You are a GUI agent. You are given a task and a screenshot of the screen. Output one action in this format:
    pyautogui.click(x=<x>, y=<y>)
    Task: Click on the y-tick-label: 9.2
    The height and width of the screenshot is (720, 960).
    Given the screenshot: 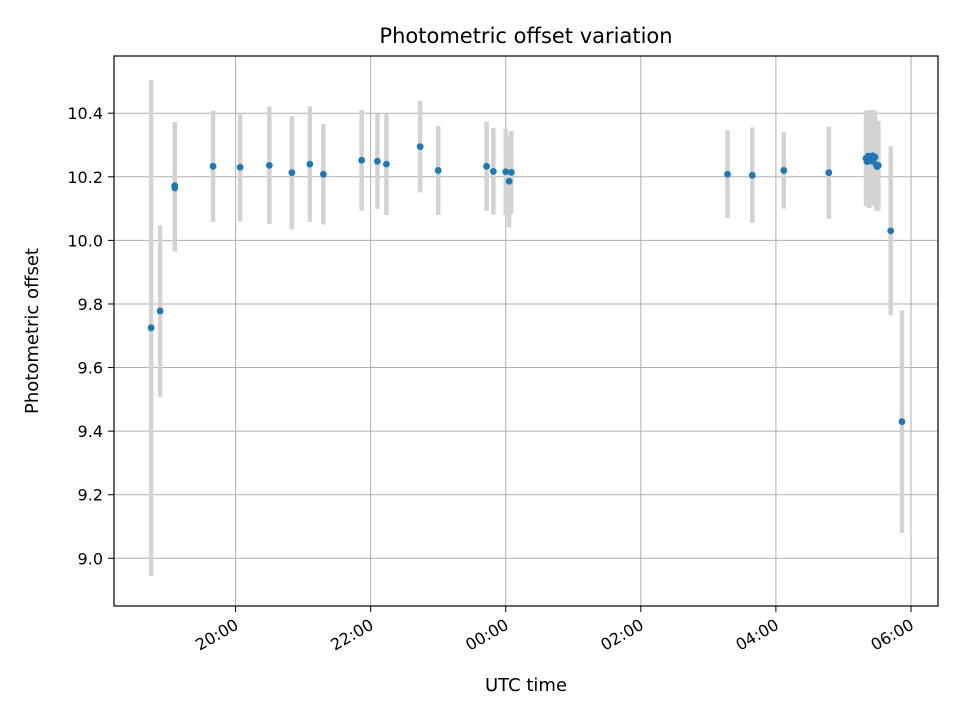 What is the action you would take?
    pyautogui.click(x=90, y=495)
    